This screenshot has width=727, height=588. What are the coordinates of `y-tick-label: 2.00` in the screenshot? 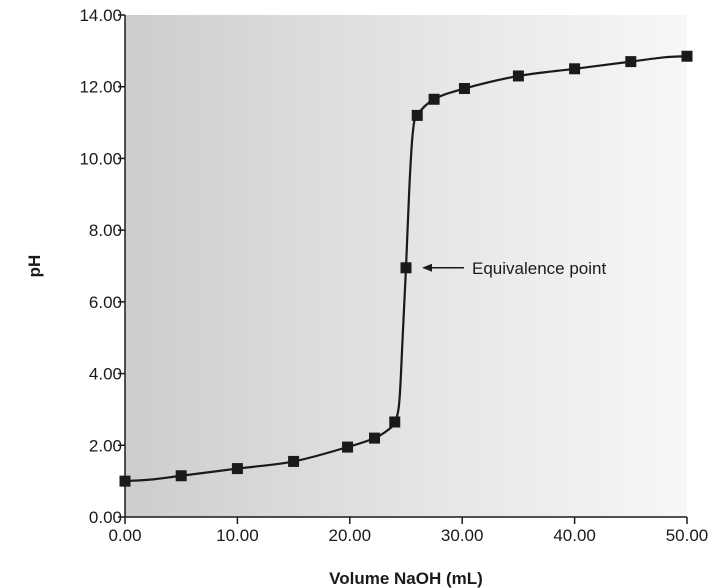 It's located at (105, 445).